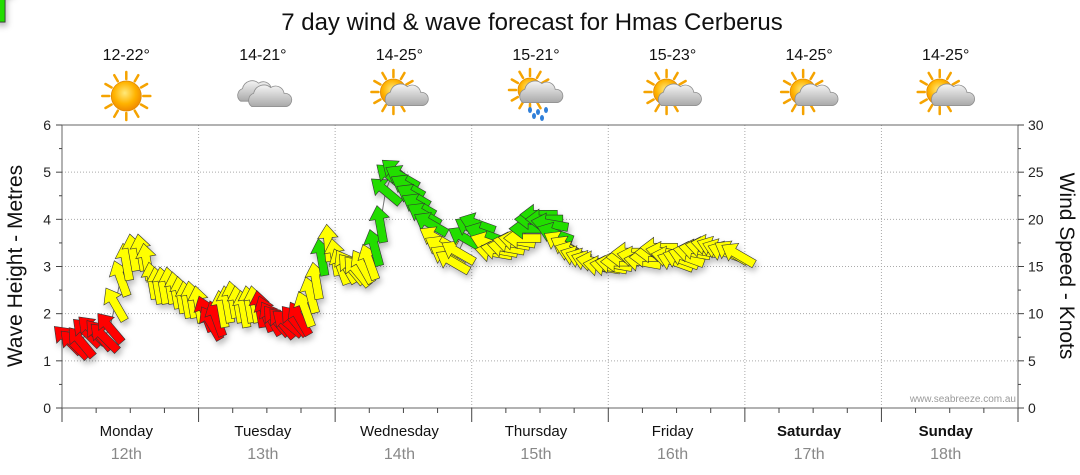  What do you see at coordinates (47, 125) in the screenshot?
I see `left-axis-tick-label: 6` at bounding box center [47, 125].